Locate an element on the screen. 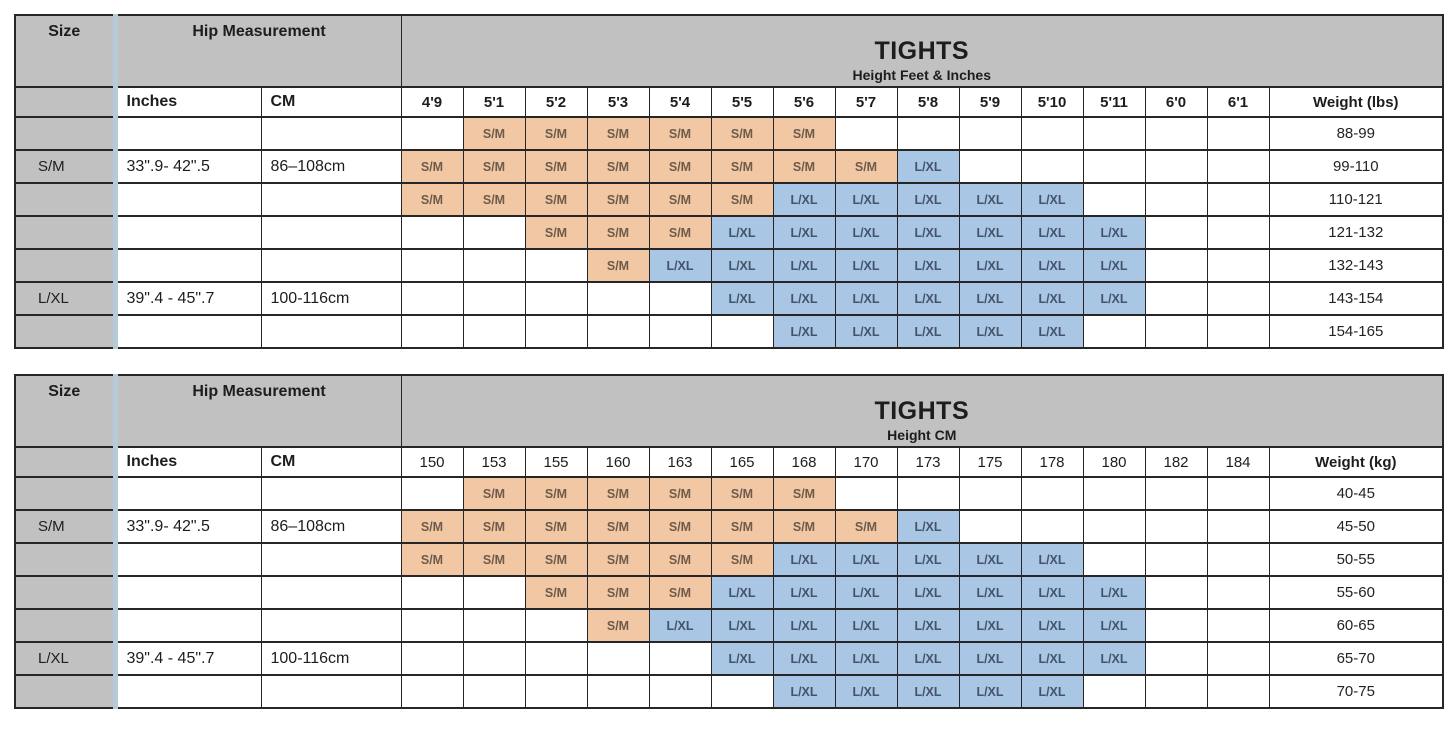 The width and height of the screenshot is (1445, 734). size-header: Size is located at coordinates (66, 411).